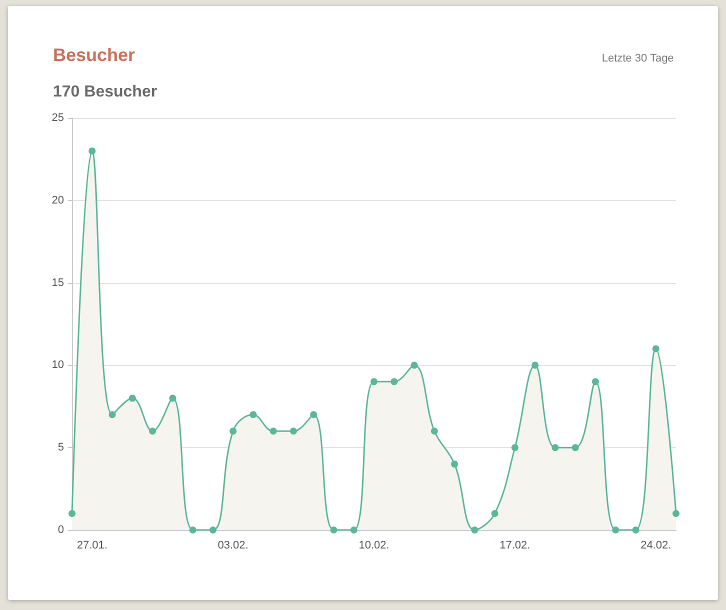 This screenshot has height=610, width=726. I want to click on x-tick-label: 03.02., so click(233, 546).